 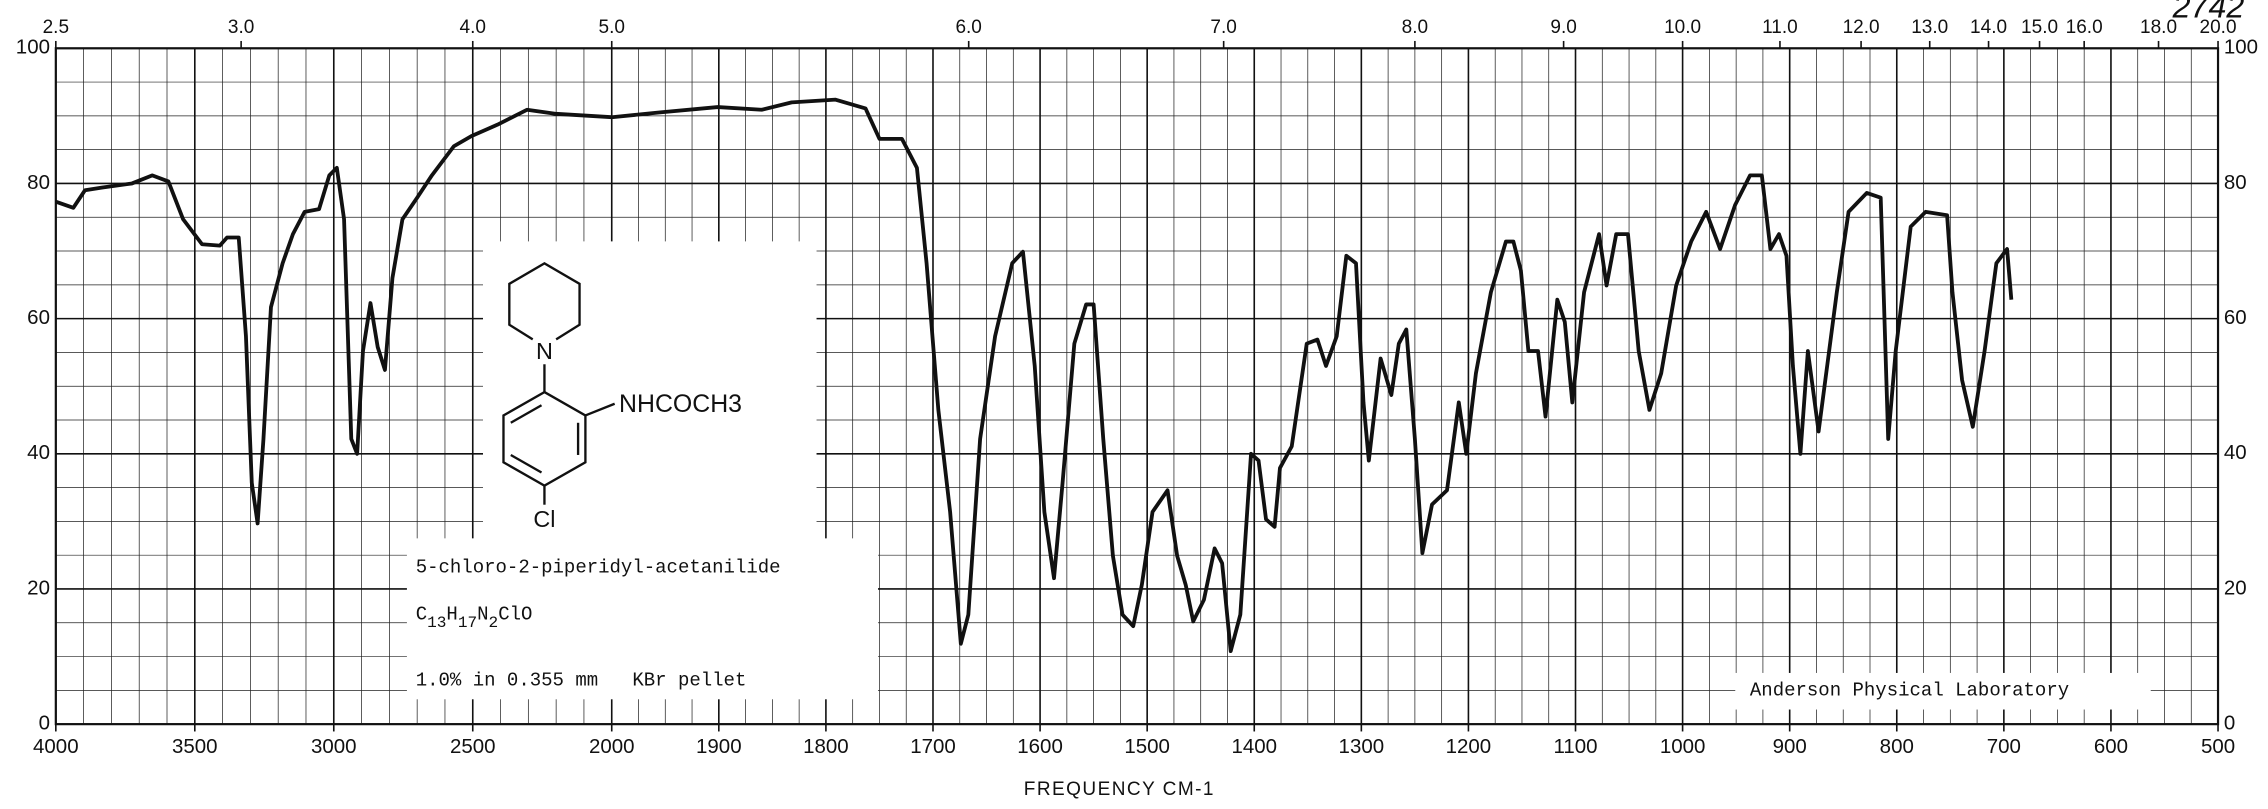 I want to click on info-box, so click(x=642, y=619).